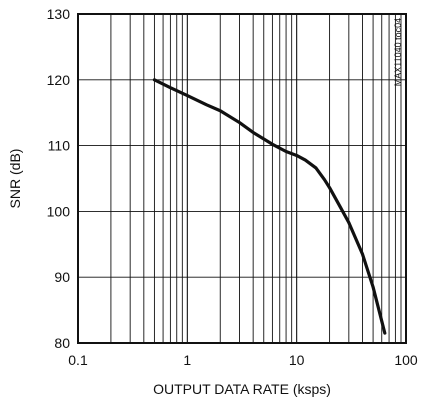  I want to click on x-axis-title: OUTPUT DATA RATE (ksps), so click(242, 389).